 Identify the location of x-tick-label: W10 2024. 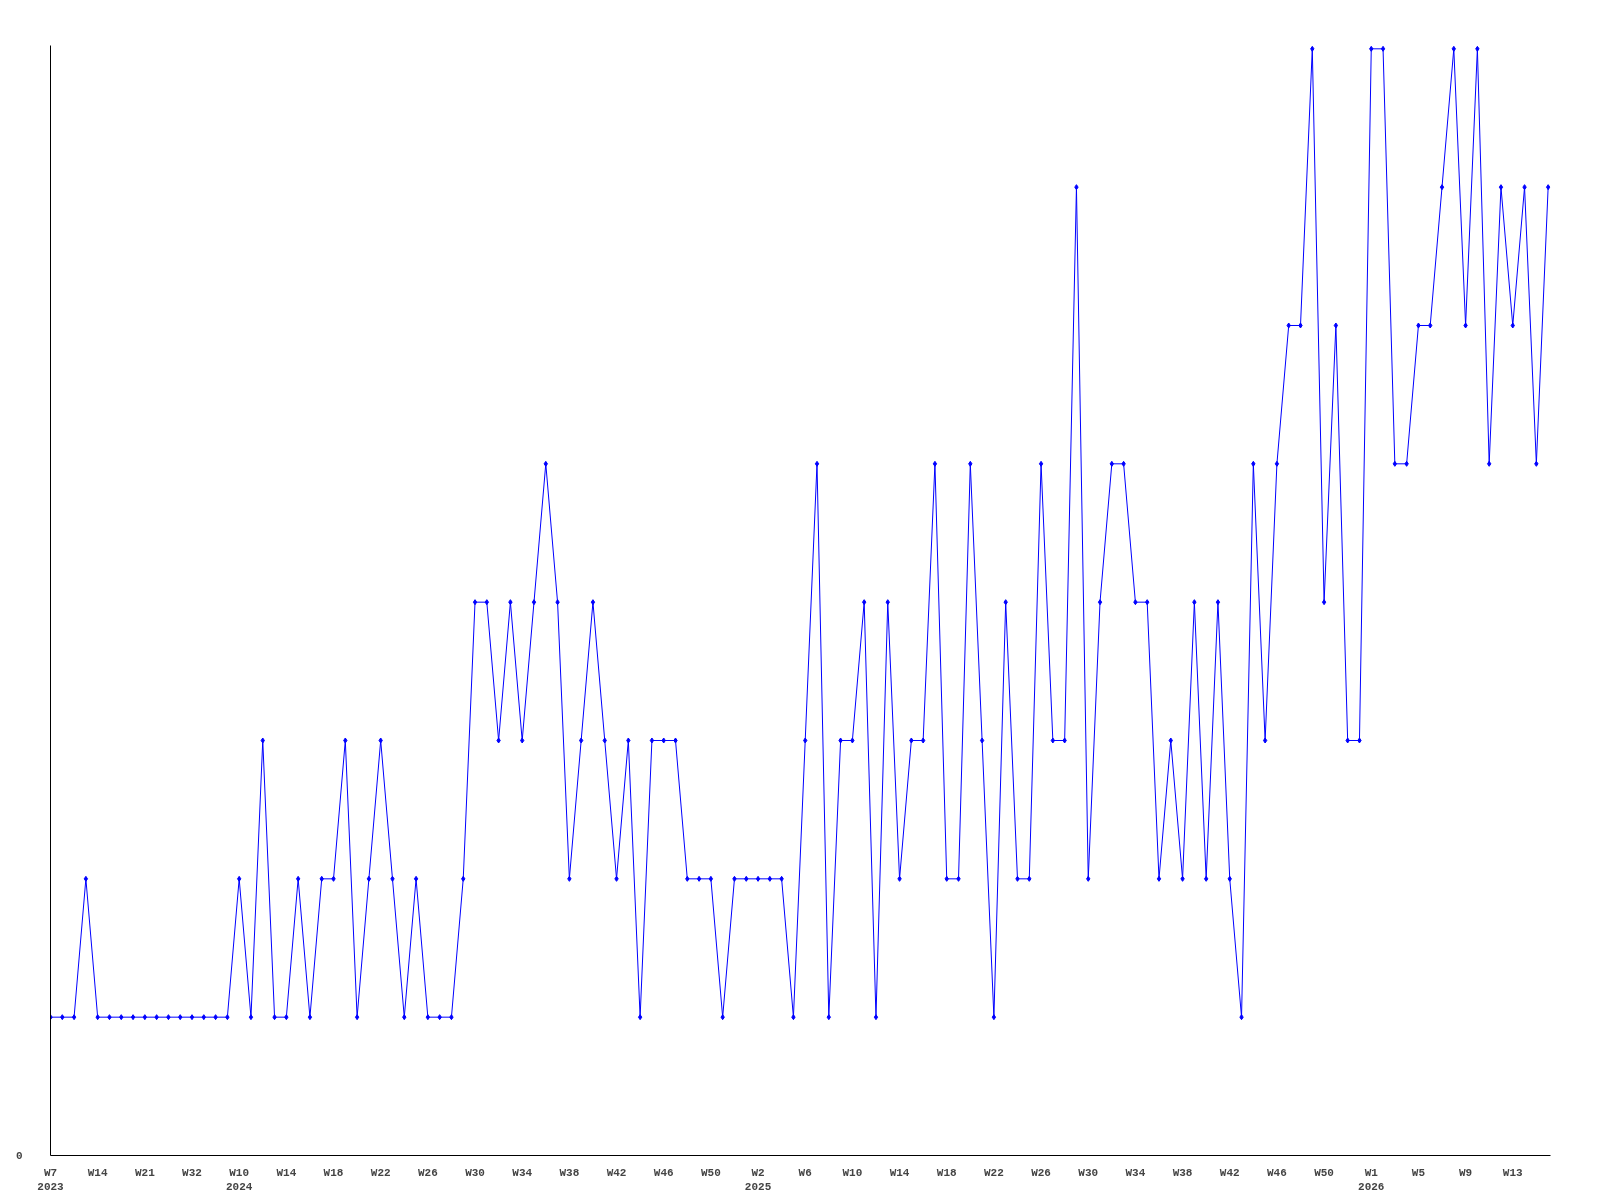
(239, 1179).